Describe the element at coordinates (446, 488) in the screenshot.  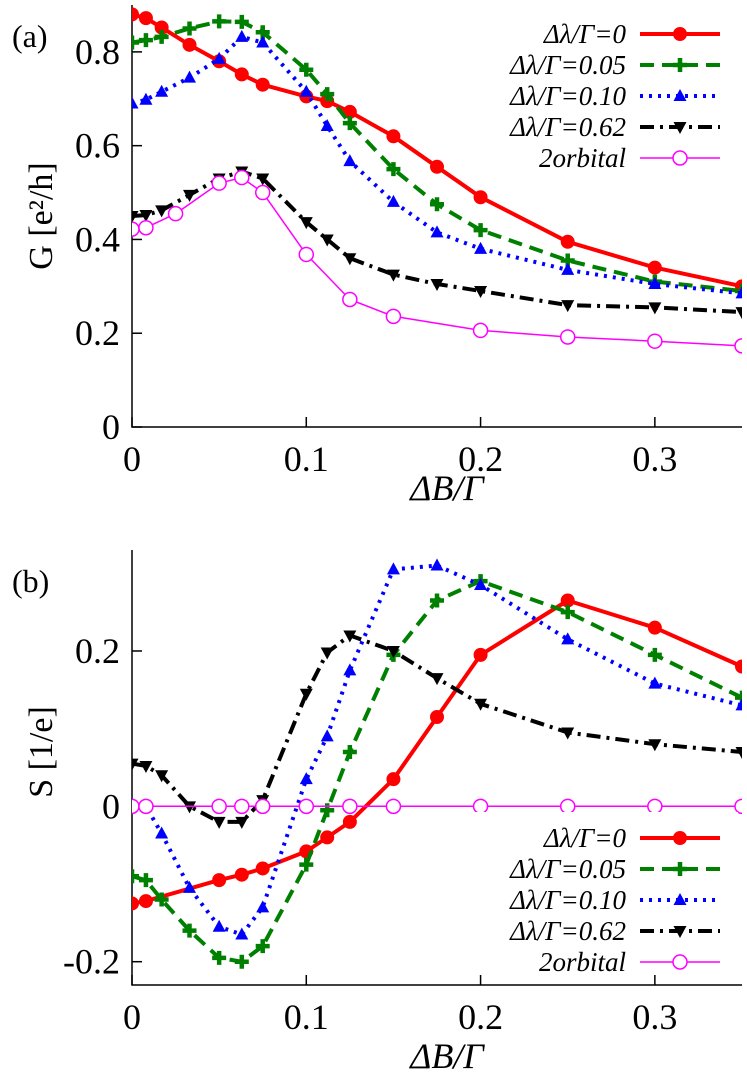
I see `x-axis-label: ΔB/Γ` at that location.